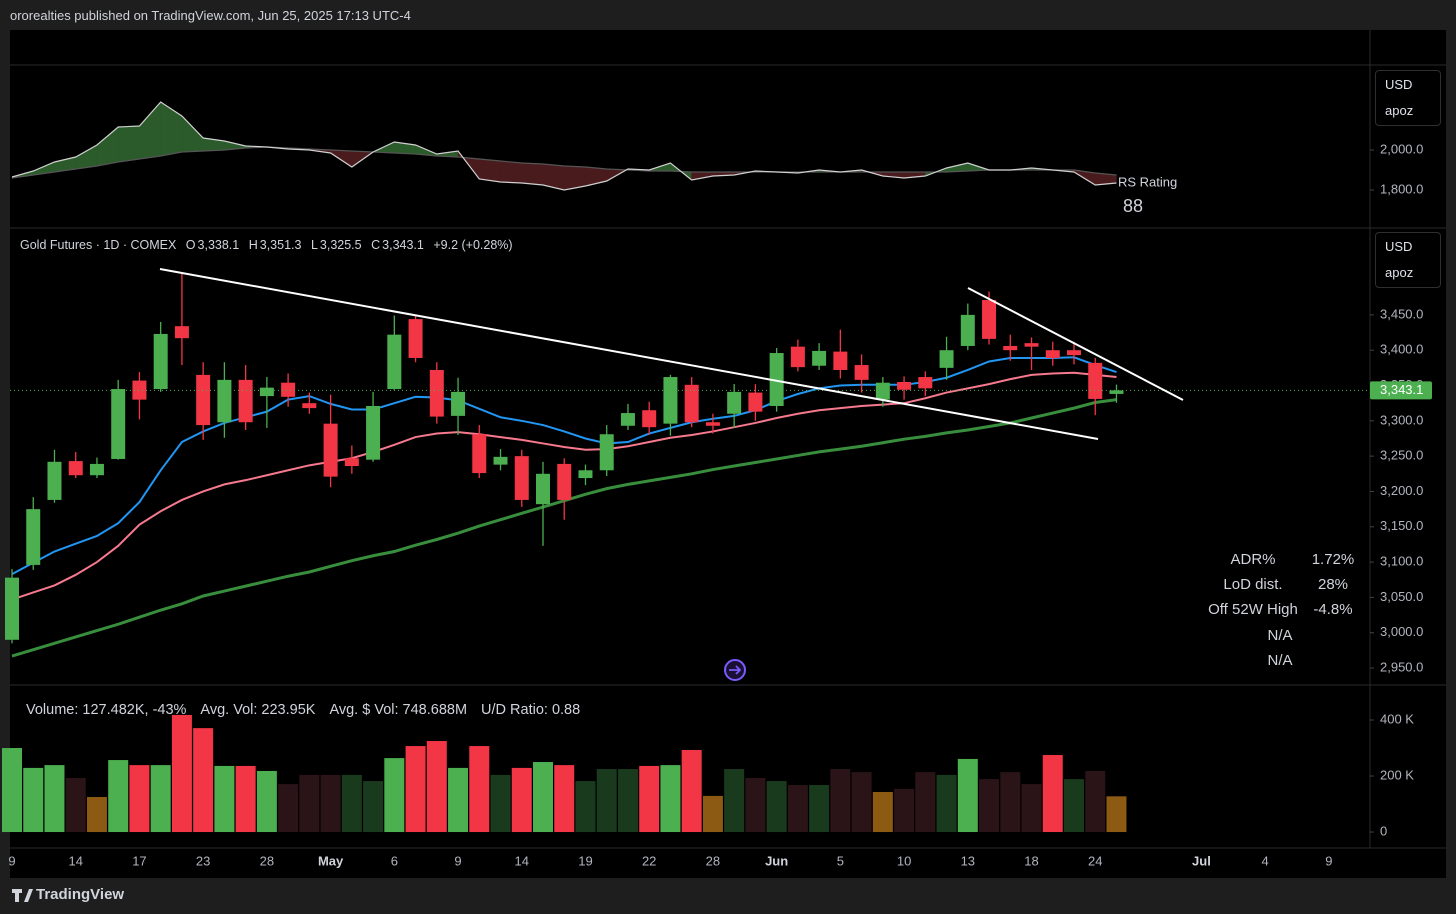 This screenshot has height=914, width=1456. What do you see at coordinates (1401, 561) in the screenshot?
I see `y-tick-label: 3,100.0` at bounding box center [1401, 561].